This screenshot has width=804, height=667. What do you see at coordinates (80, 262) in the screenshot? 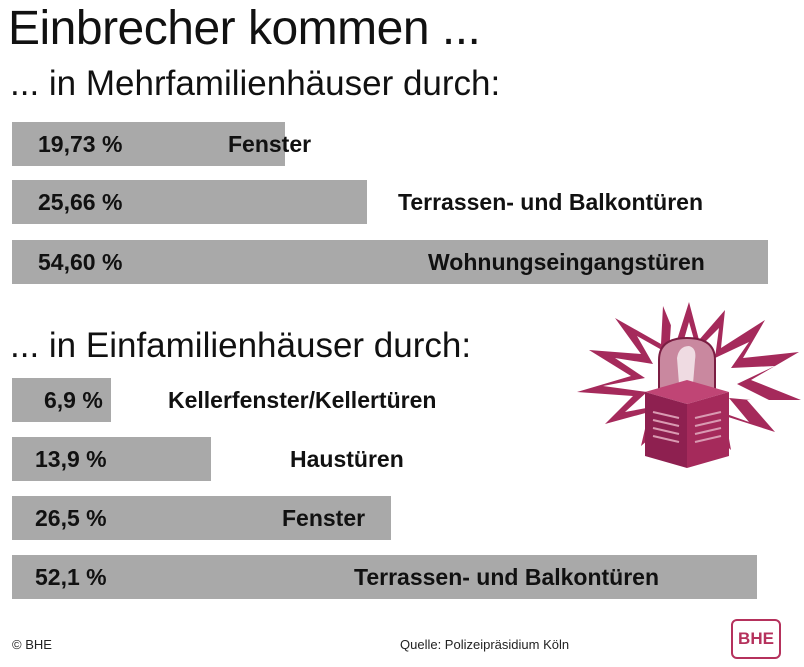
I see `bar-value-label: 54,60 %` at bounding box center [80, 262].